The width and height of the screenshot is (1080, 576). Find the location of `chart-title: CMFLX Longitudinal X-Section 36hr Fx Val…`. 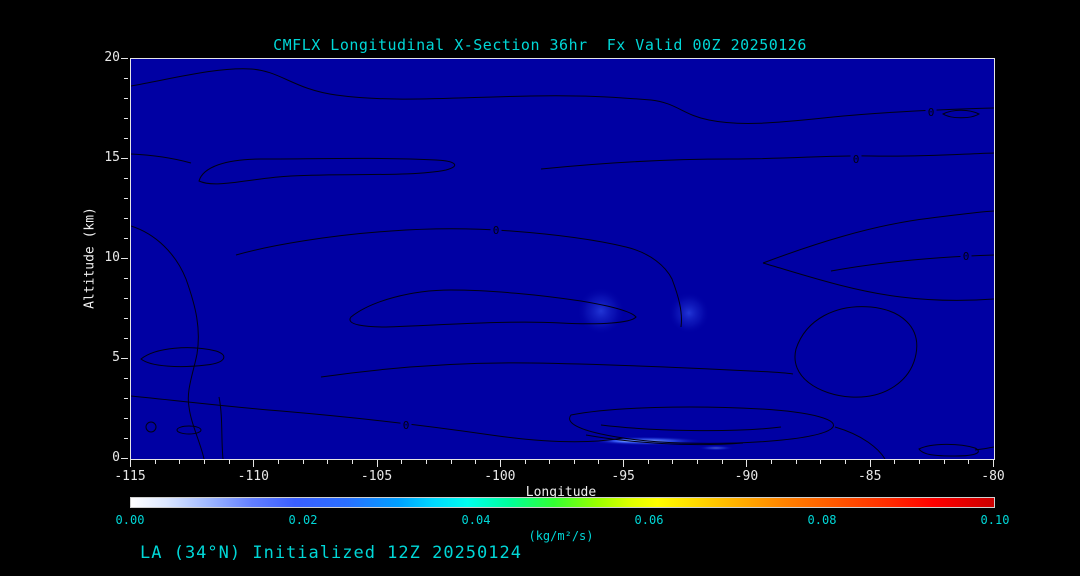

chart-title: CMFLX Longitudinal X-Section 36hr Fx Val… is located at coordinates (540, 45).